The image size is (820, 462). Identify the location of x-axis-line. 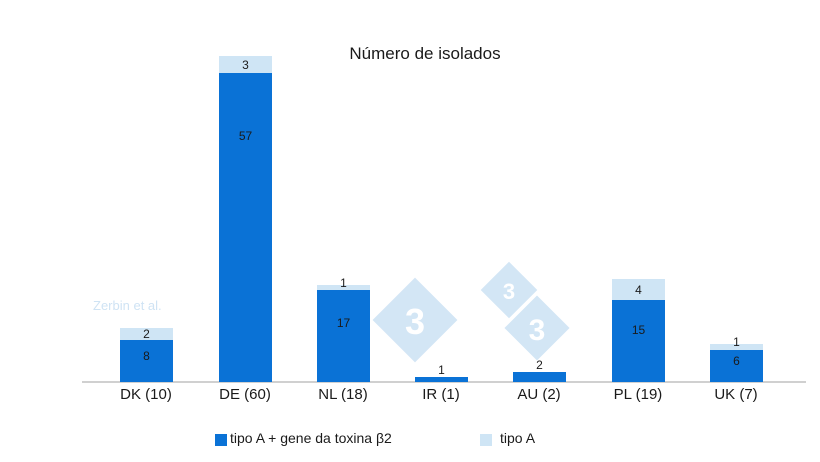
(444, 382).